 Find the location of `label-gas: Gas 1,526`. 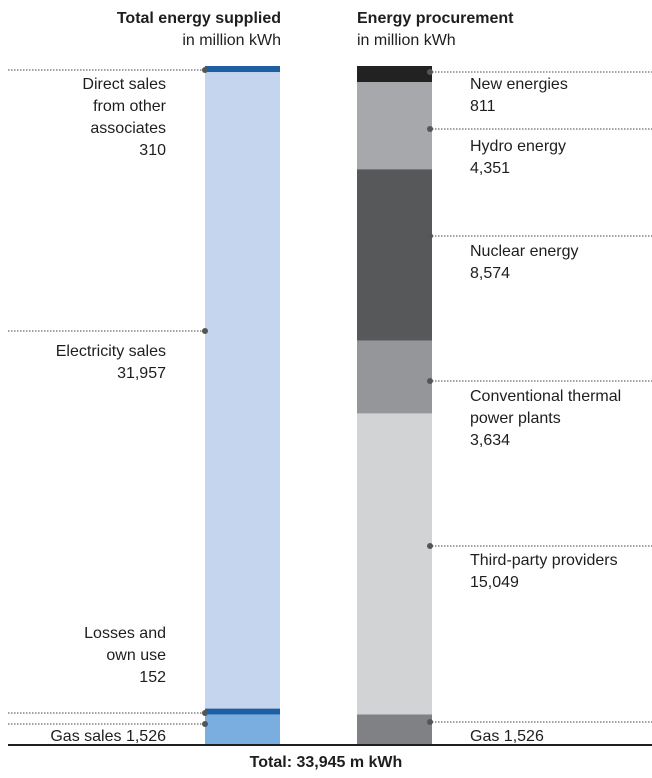

label-gas: Gas 1,526 is located at coordinates (507, 736).